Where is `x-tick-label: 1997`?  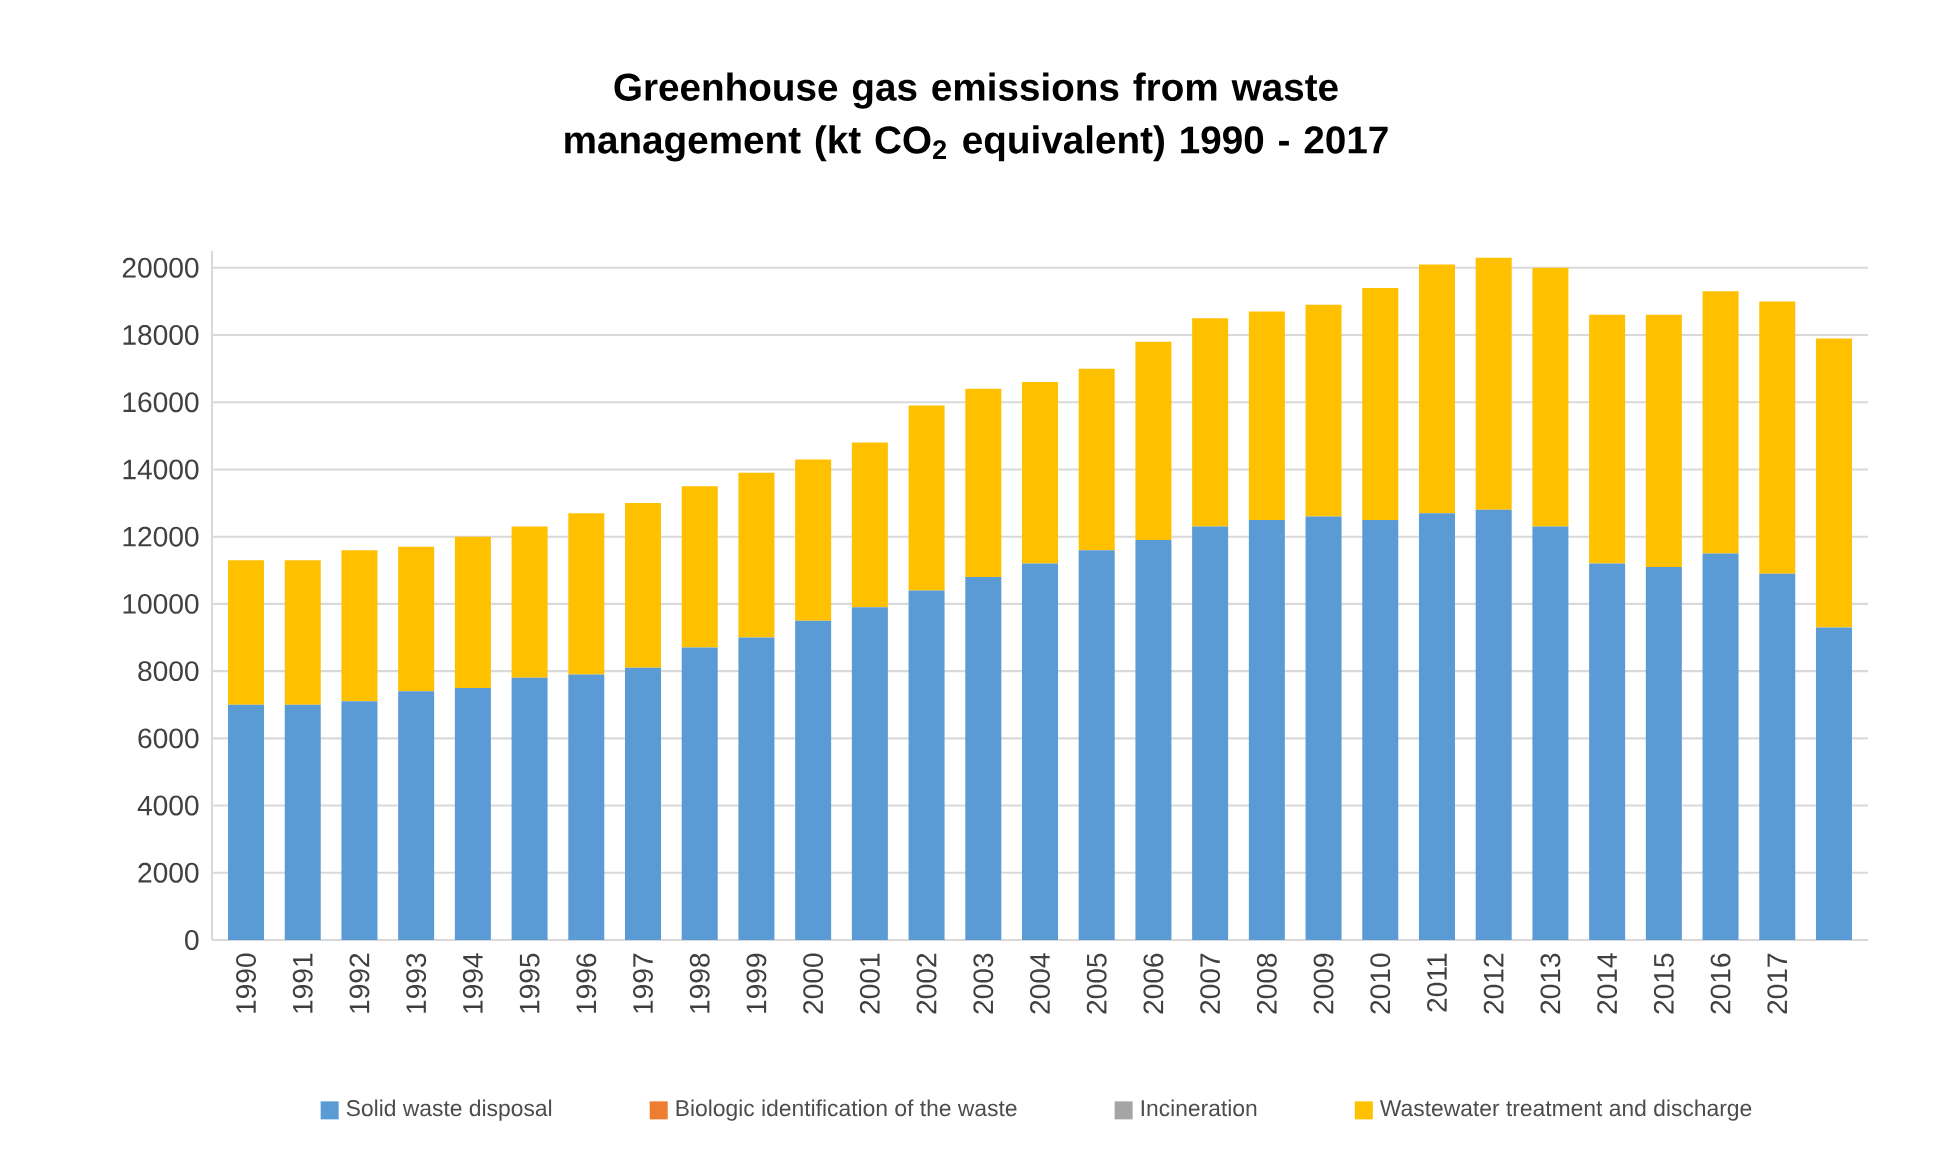
x-tick-label: 1997 is located at coordinates (643, 983).